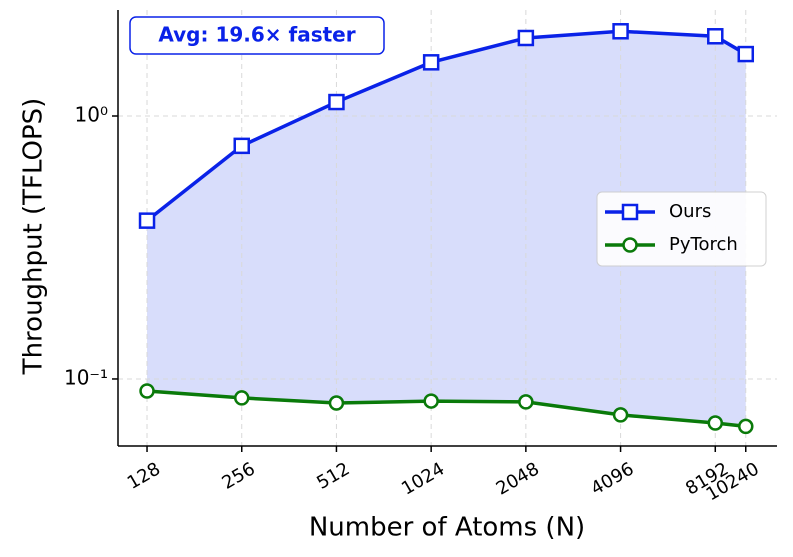  Describe the element at coordinates (703, 244) in the screenshot. I see `legend-label: PyTorch` at that location.